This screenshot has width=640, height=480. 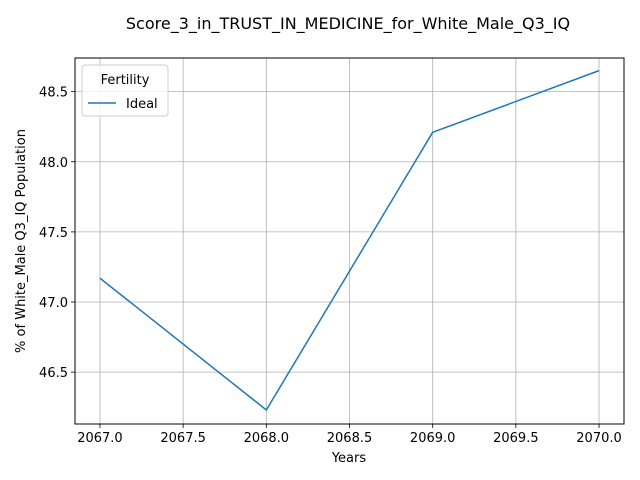 I want to click on x-tick-label: 2068.5, so click(x=350, y=438).